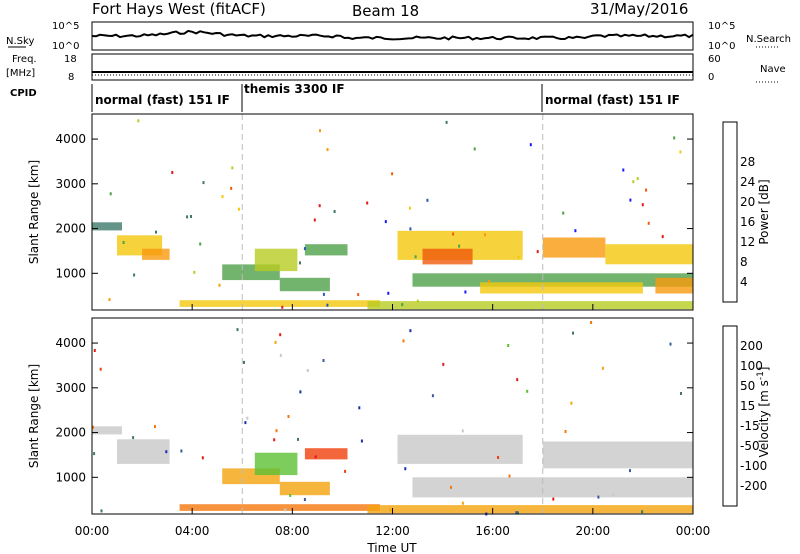 Image resolution: width=800 pixels, height=554 pixels. What do you see at coordinates (92, 531) in the screenshot?
I see `x-tick-label: 00:00` at bounding box center [92, 531].